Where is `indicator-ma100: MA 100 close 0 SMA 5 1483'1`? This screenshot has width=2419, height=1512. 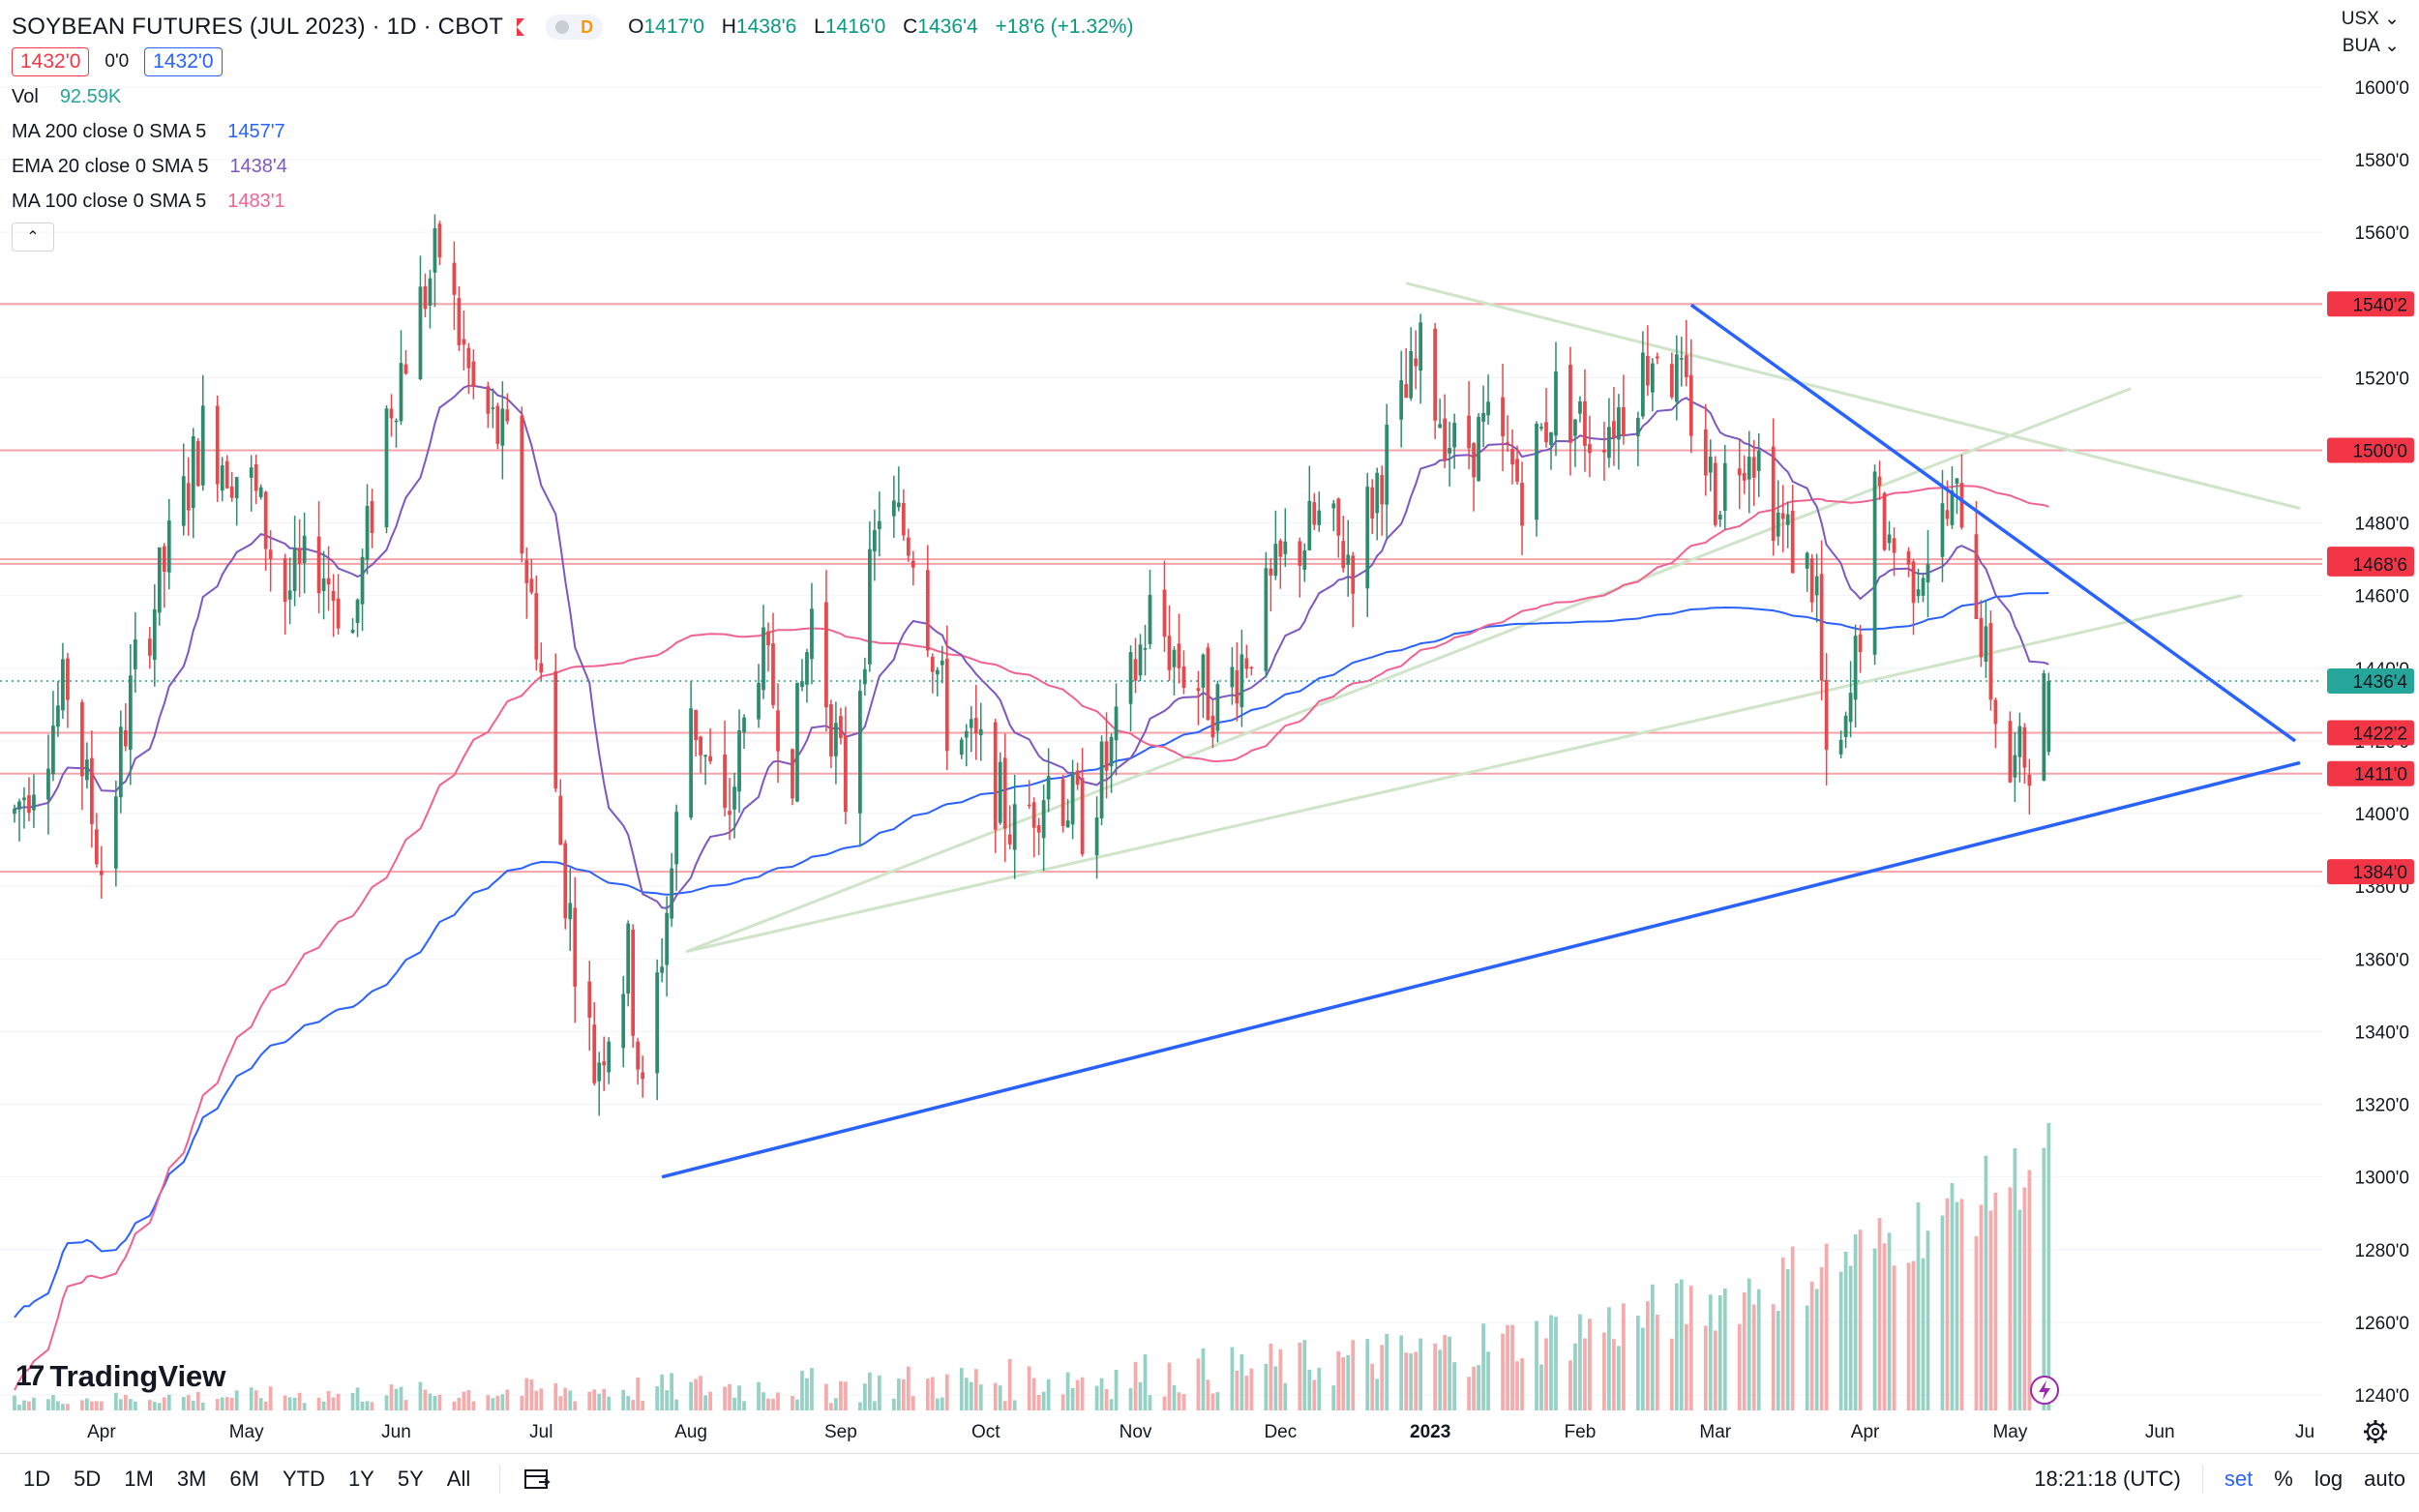
indicator-ma100: MA 100 close 0 SMA 5 1483'1 is located at coordinates (579, 202).